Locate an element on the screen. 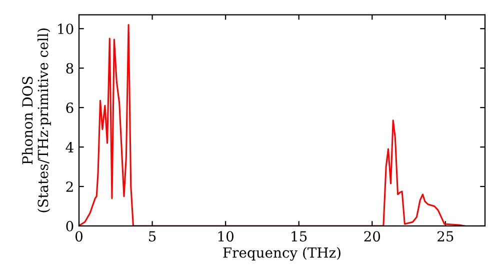 The image size is (500, 280). y-tick-label: 2 is located at coordinates (69, 186).